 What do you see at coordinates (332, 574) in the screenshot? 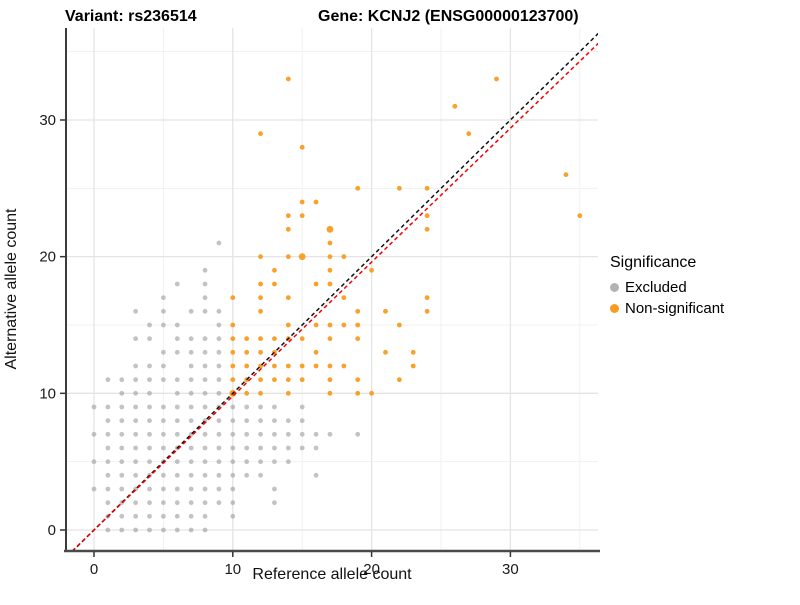
I see `x-axis-label: Reference allele count` at bounding box center [332, 574].